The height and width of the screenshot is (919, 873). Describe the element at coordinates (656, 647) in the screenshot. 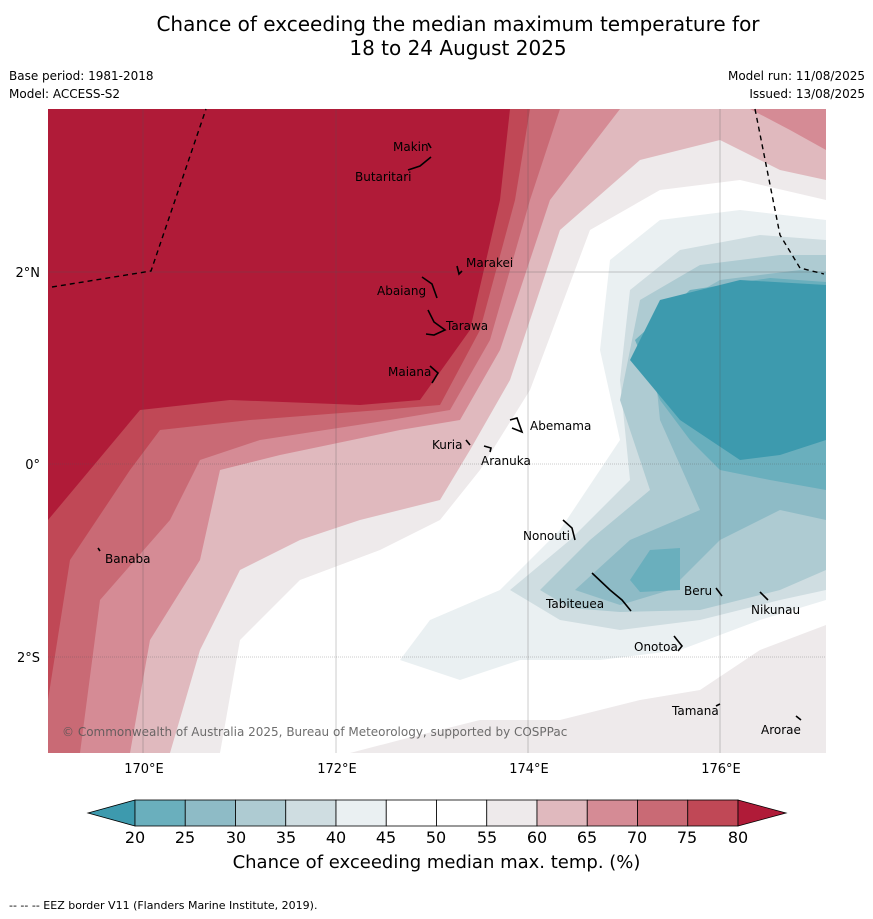

I see `label-onotoa: Onotoa` at that location.